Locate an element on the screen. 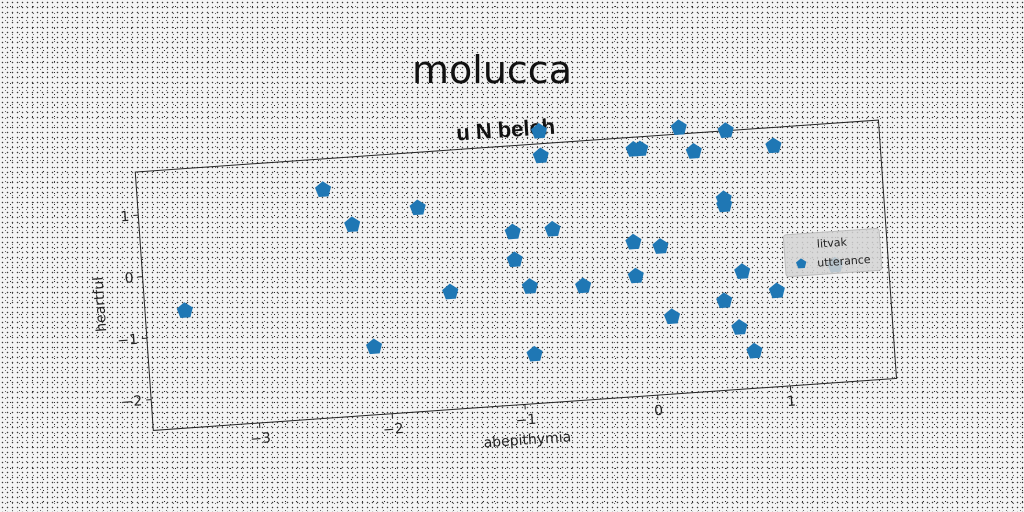  y-axis-ticks: −2 −1 0 1 is located at coordinates (134, 310).